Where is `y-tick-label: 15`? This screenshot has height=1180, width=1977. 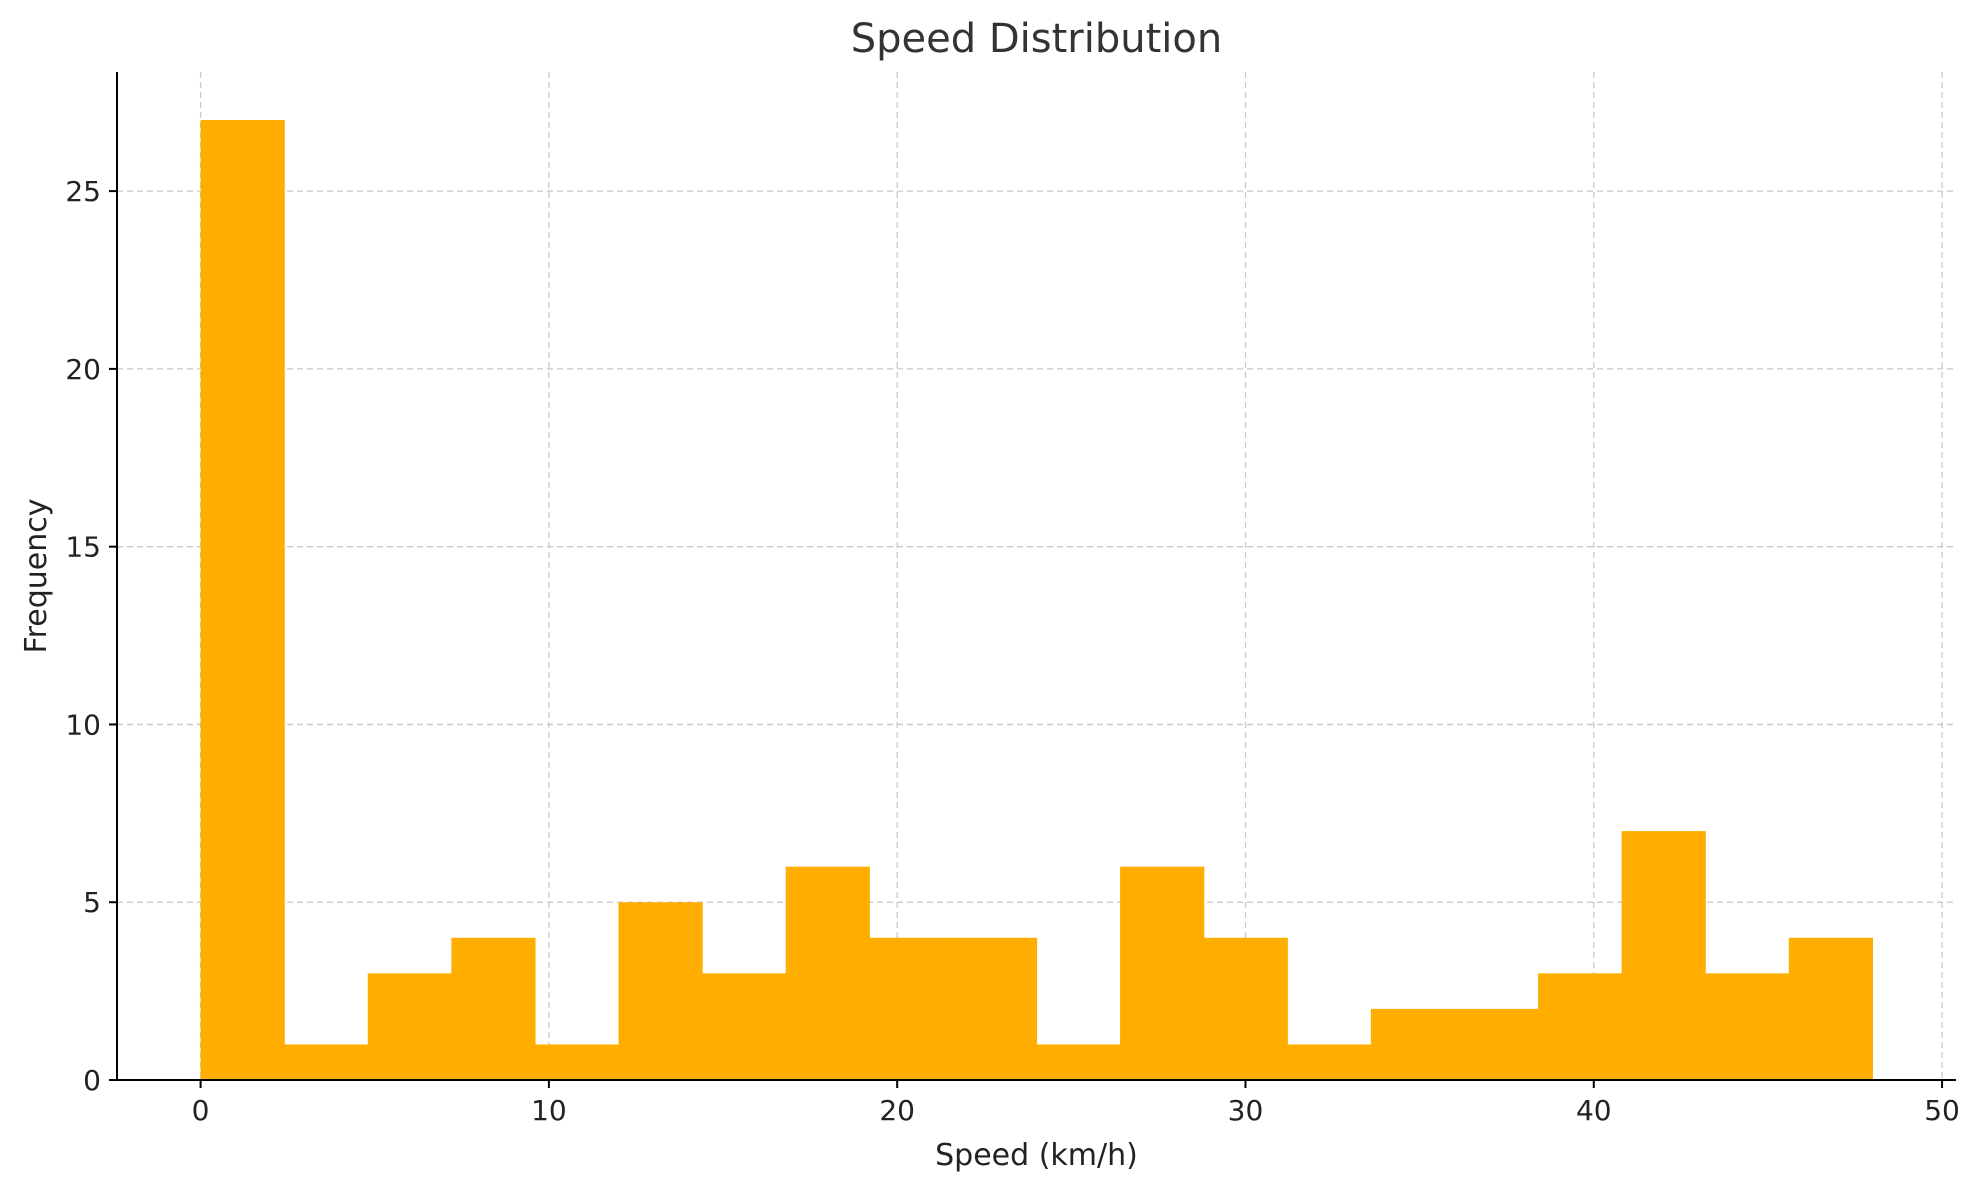 y-tick-label: 15 is located at coordinates (83, 547).